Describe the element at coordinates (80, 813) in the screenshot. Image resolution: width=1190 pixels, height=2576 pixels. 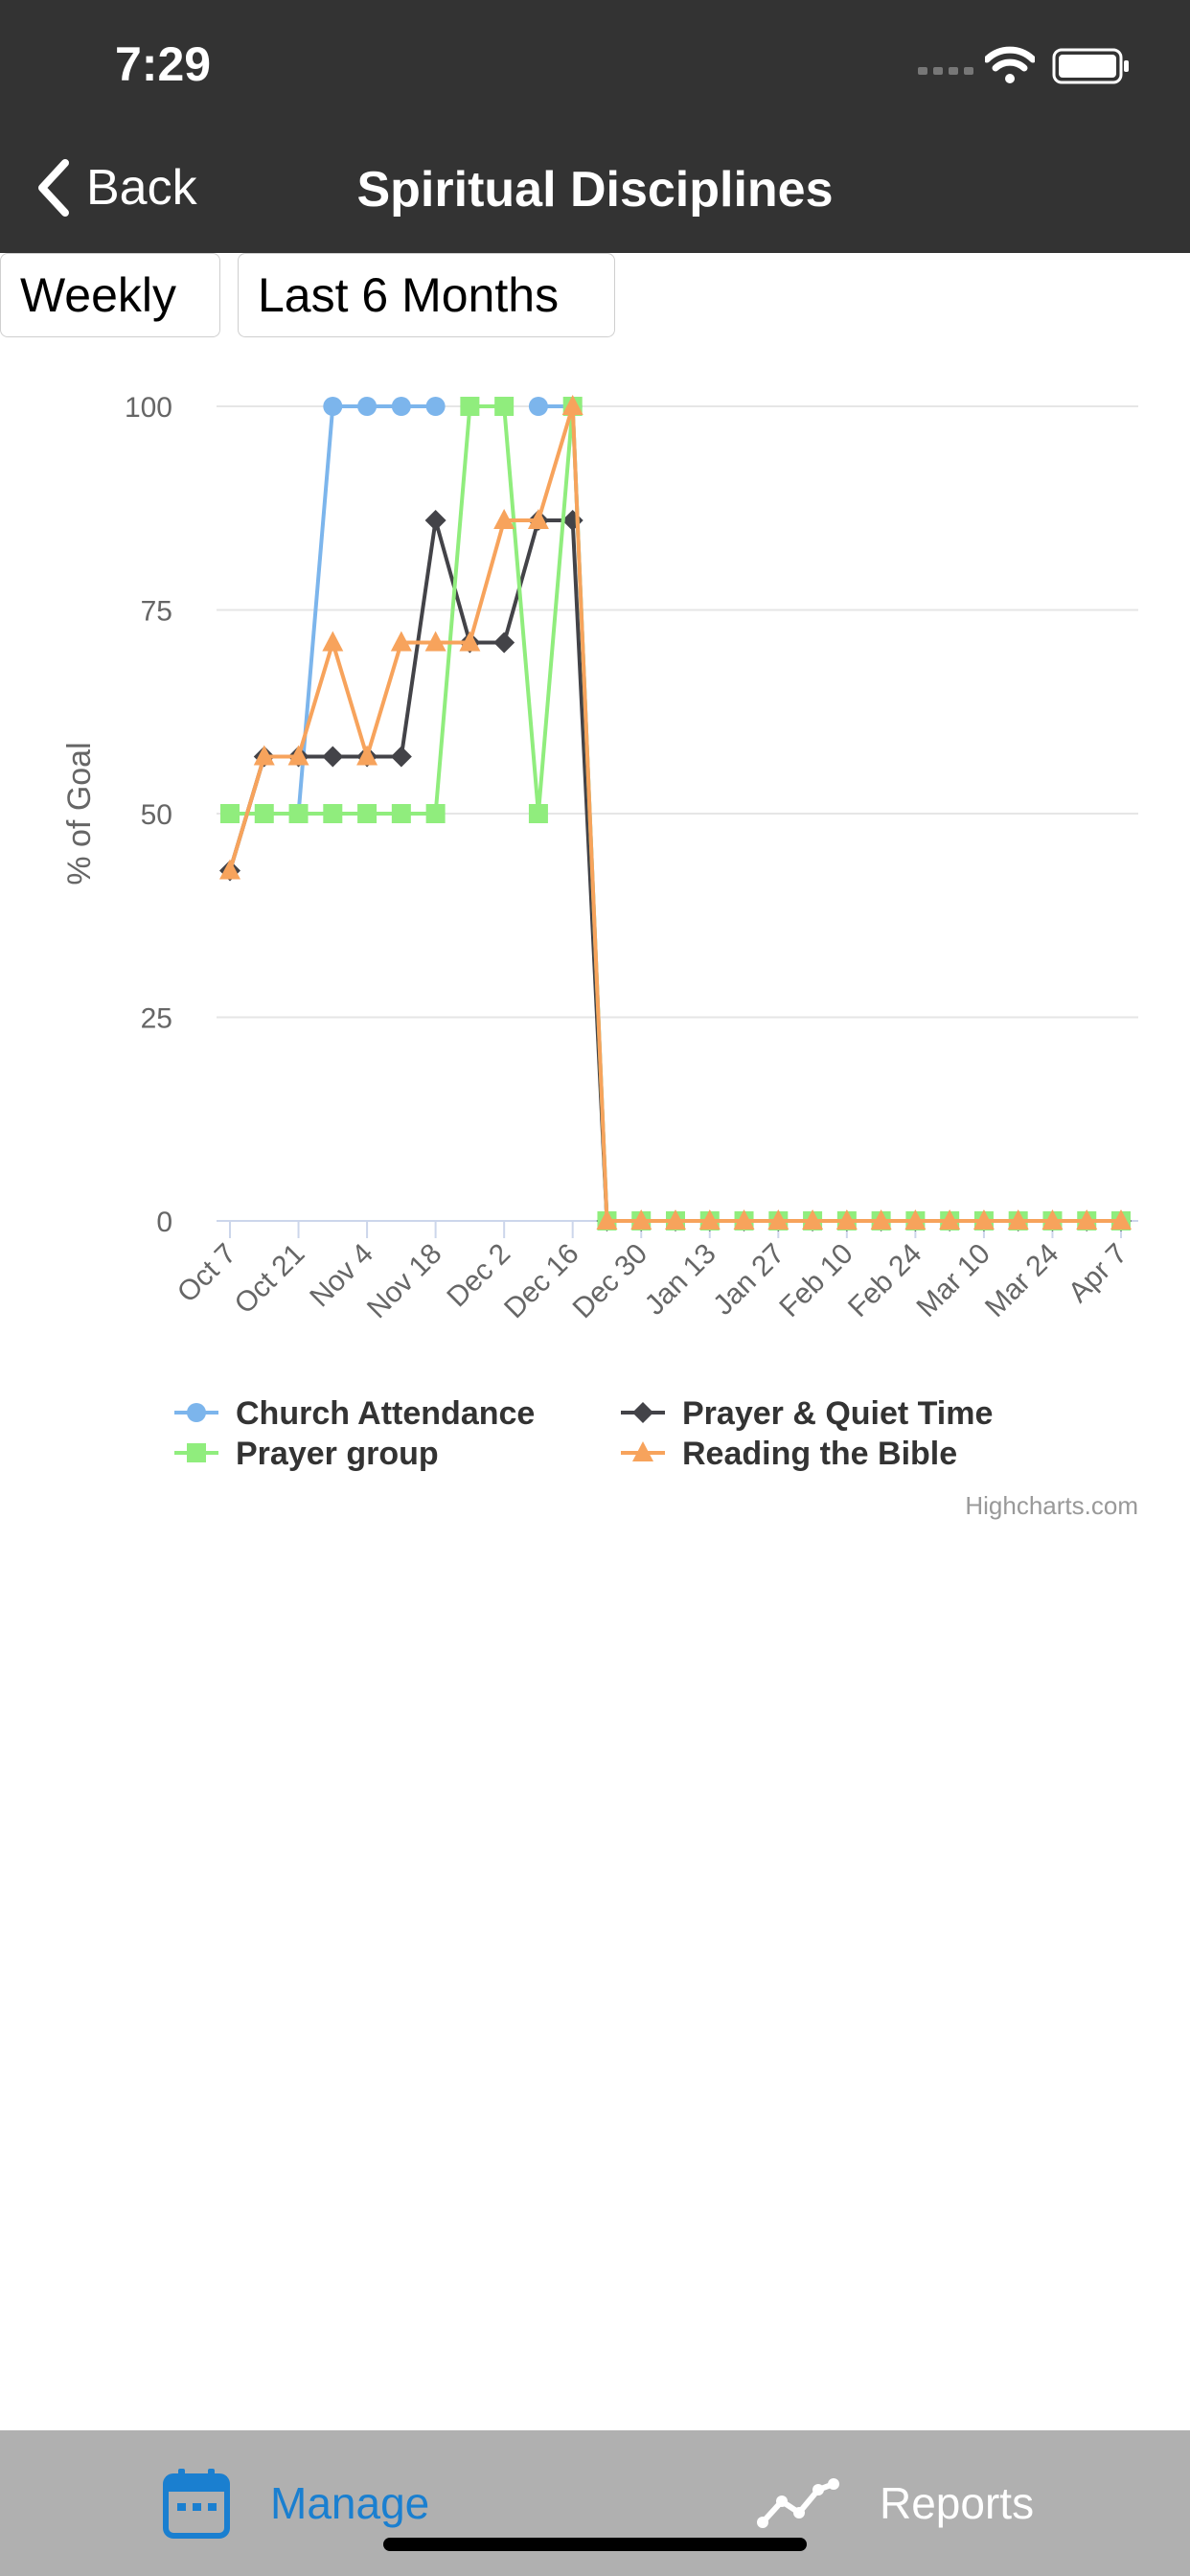
I see `y-axis-title: % of Goal` at that location.